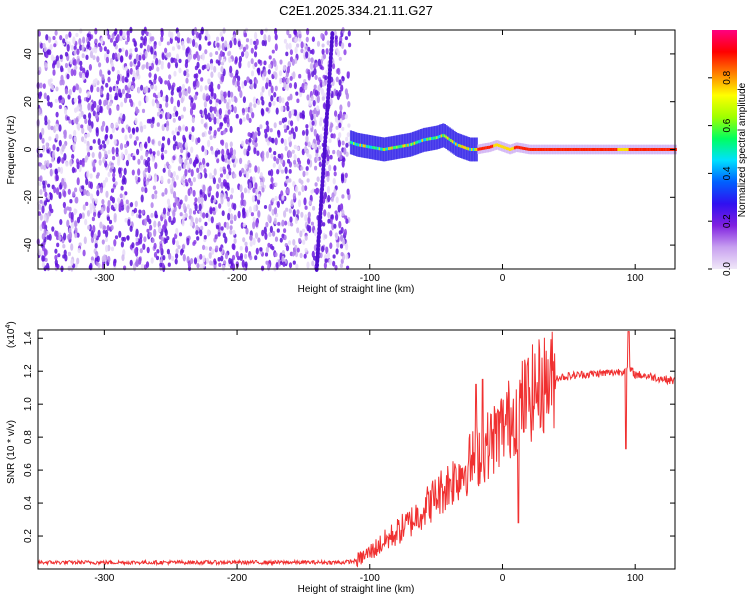 This screenshot has height=600, width=750. I want to click on y-tick-label: 0.4, so click(28, 503).